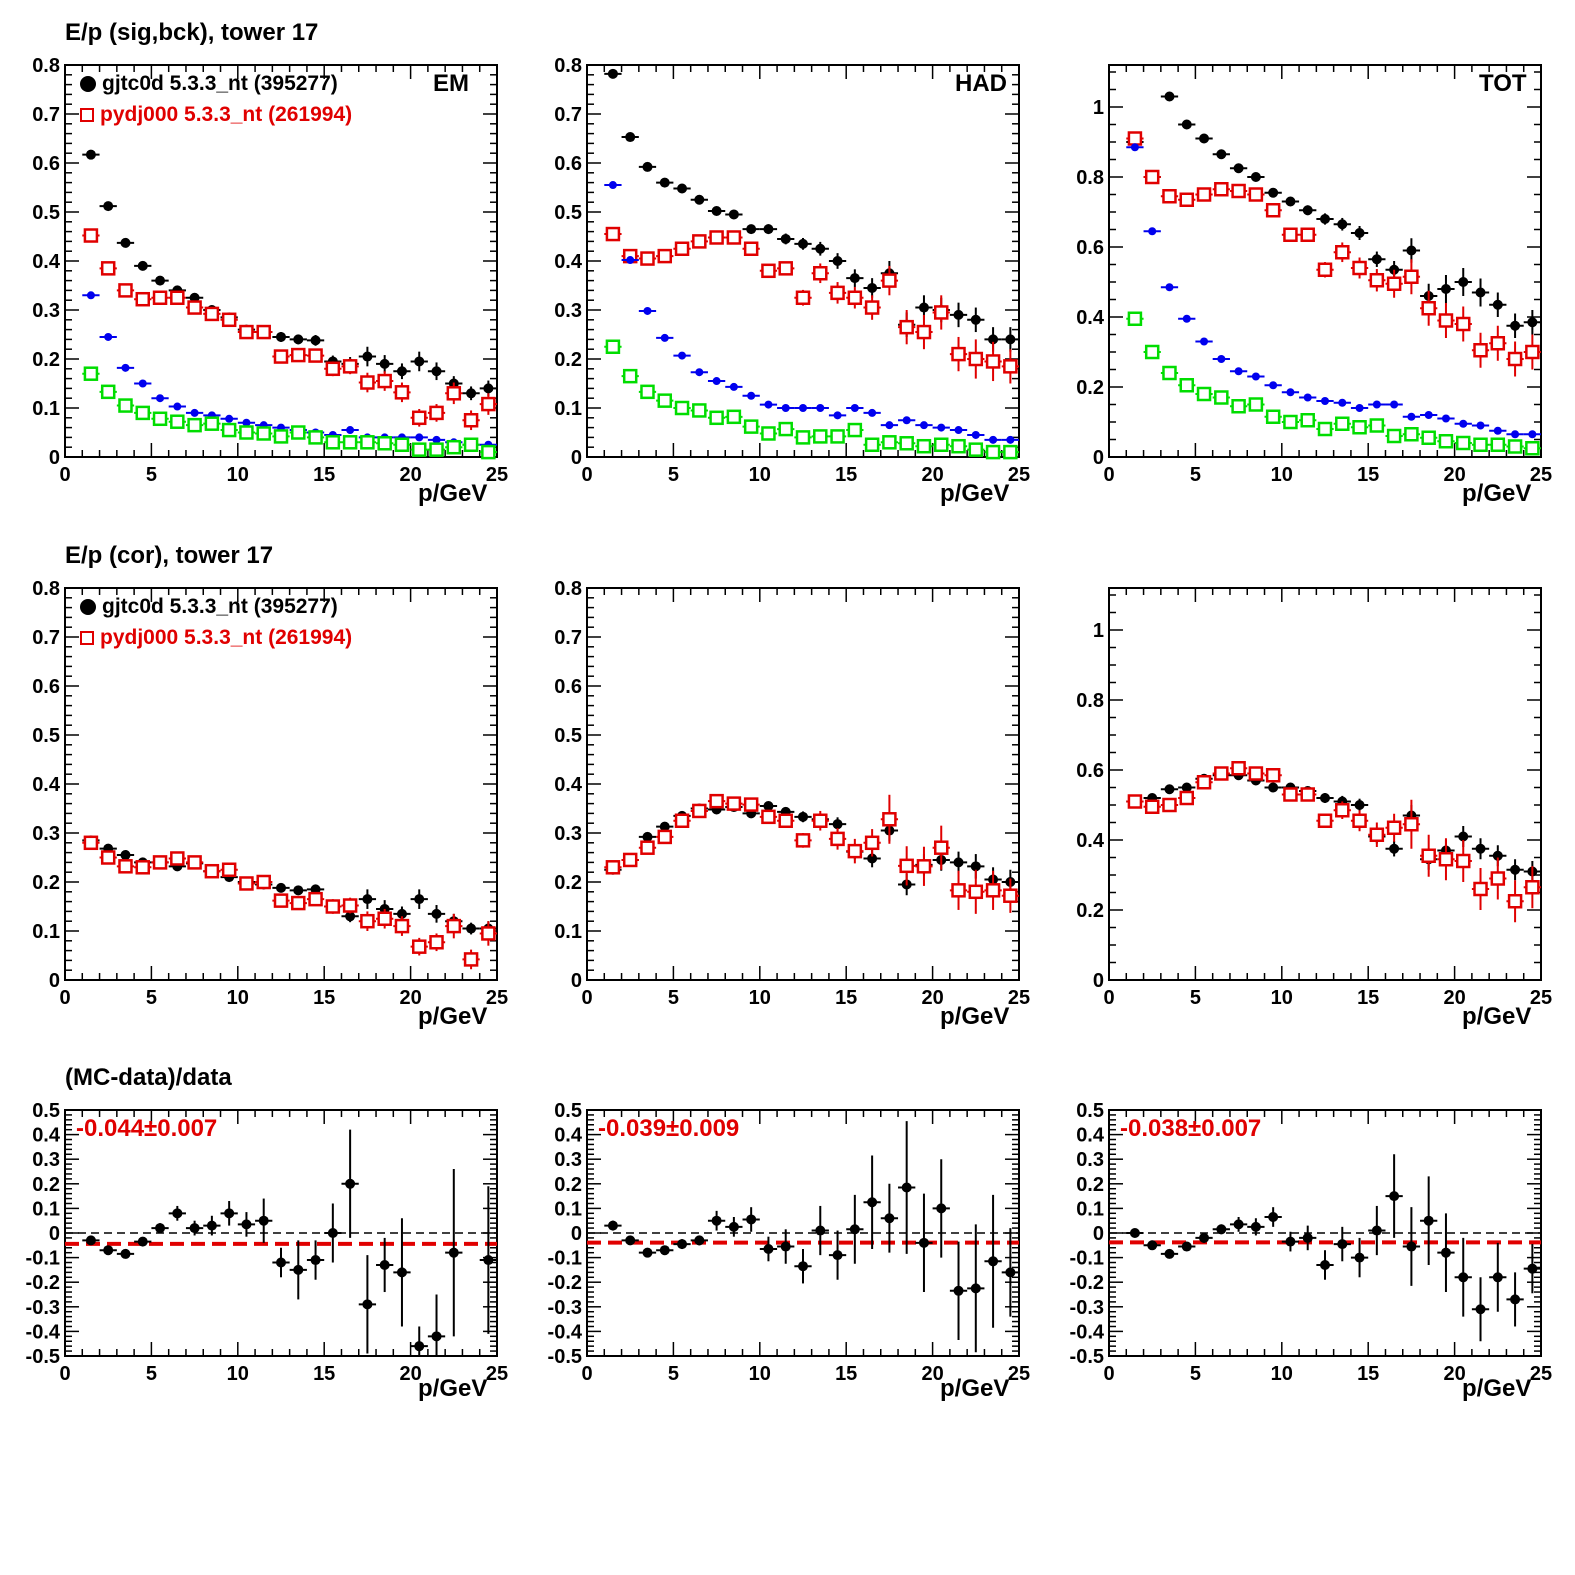 Image resolution: width=1575 pixels, height=1575 pixels. Describe the element at coordinates (1087, 1259) in the screenshot. I see `y-tick-label: -0.1` at that location.